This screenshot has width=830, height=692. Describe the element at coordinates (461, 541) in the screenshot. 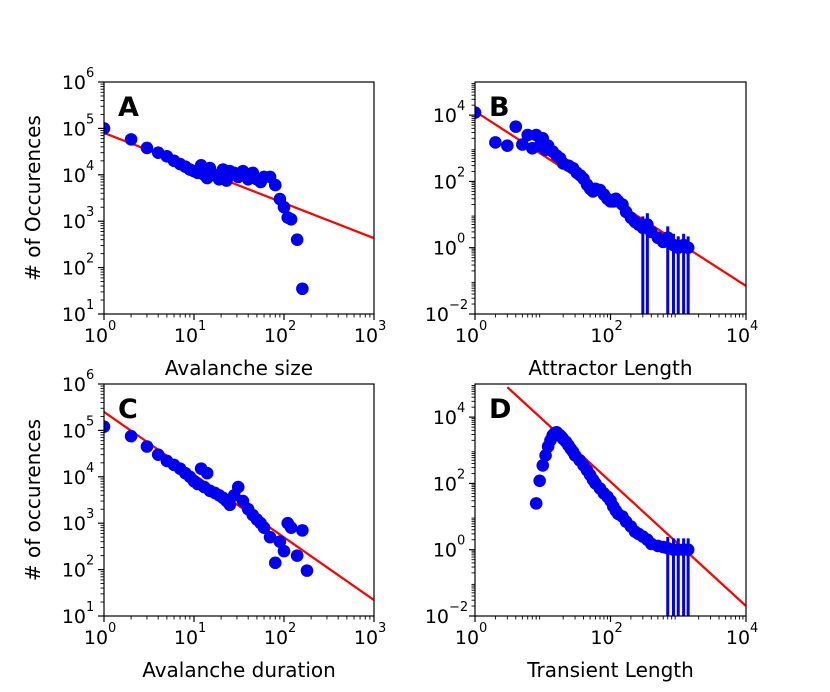

I see `y-tick-exponent: 0` at that location.